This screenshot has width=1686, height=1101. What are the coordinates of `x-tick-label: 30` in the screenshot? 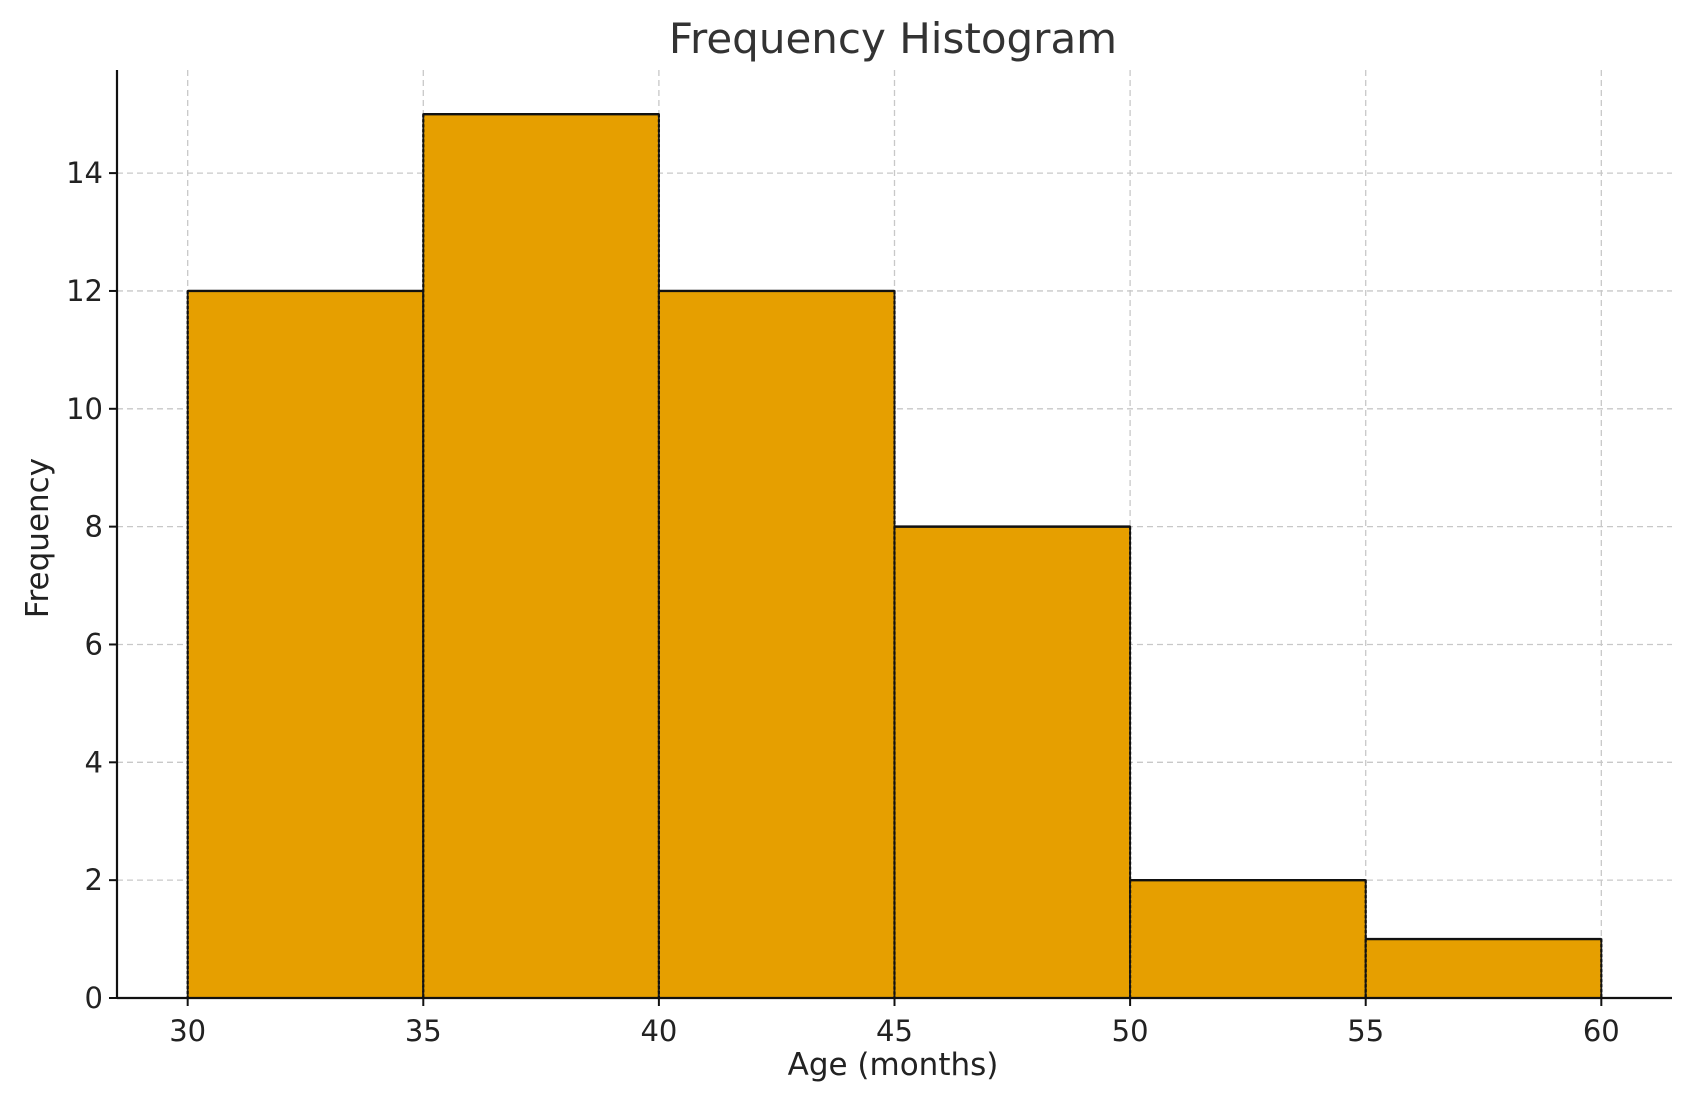 It's located at (187, 1031).